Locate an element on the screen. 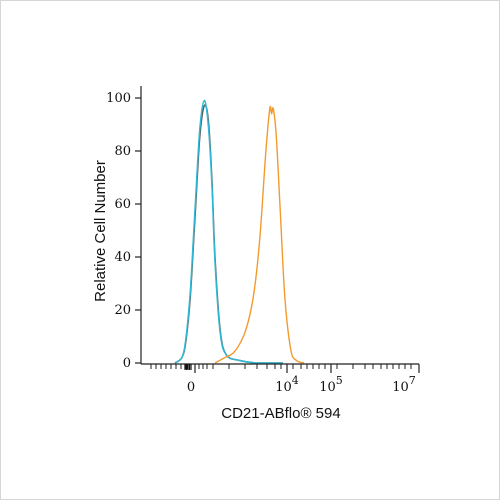 Image resolution: width=500 pixels, height=501 pixels. isotype-curve is located at coordinates (228, 231).